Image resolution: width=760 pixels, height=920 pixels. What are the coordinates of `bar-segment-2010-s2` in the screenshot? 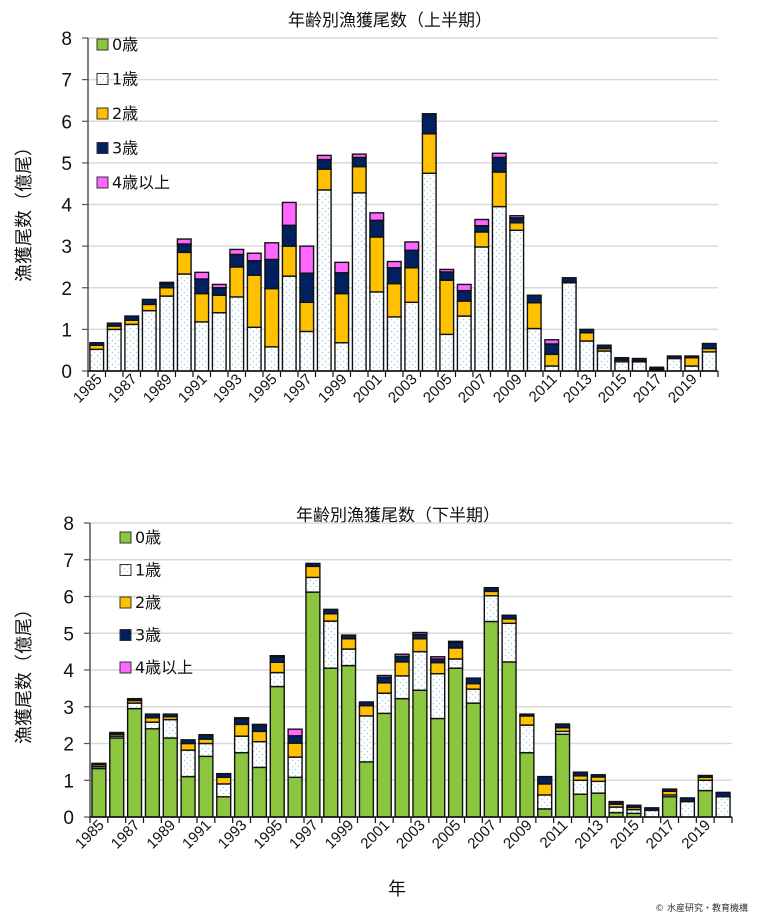 It's located at (545, 789).